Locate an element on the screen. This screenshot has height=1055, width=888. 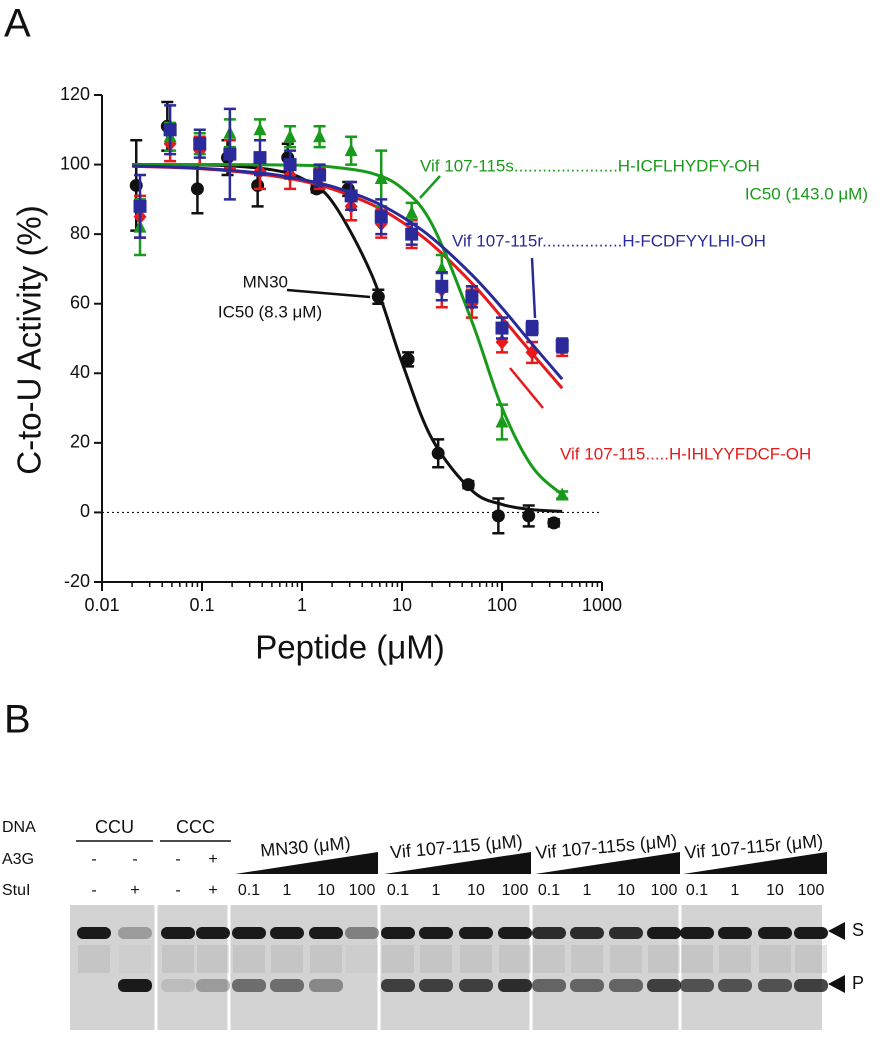
titration-label: MN30 (μM) is located at coordinates (306, 847).